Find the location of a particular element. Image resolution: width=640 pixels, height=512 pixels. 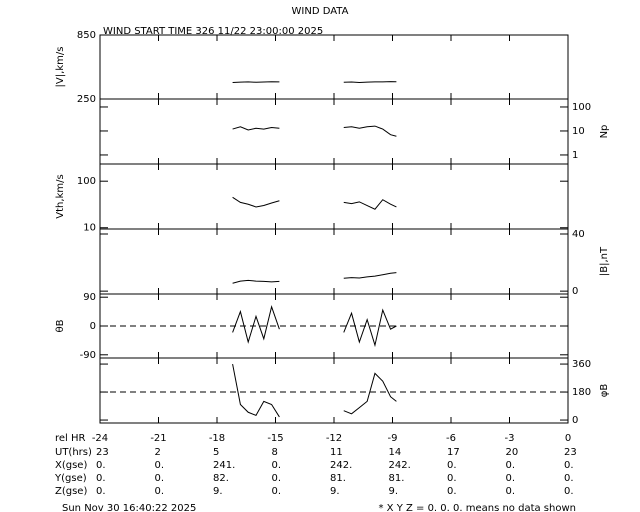

table-cell: 8 is located at coordinates (275, 452).